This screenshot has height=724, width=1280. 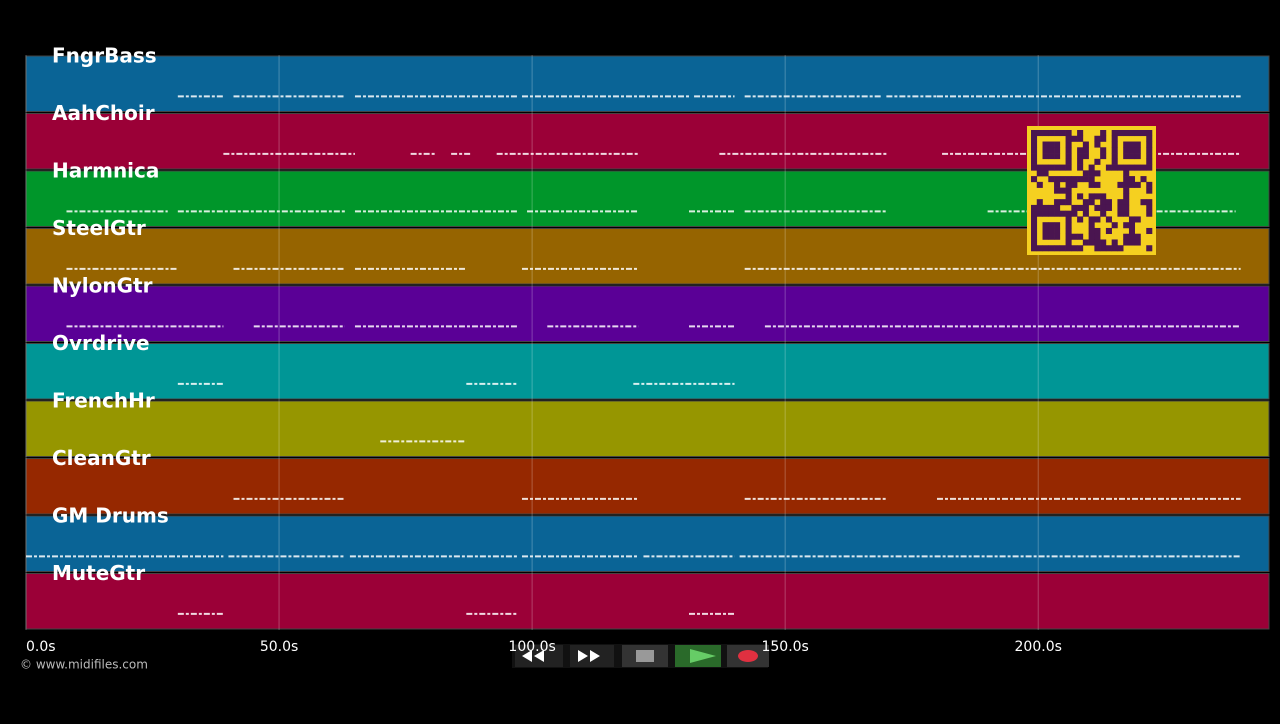 I want to click on transport-controls, so click(x=640, y=656).